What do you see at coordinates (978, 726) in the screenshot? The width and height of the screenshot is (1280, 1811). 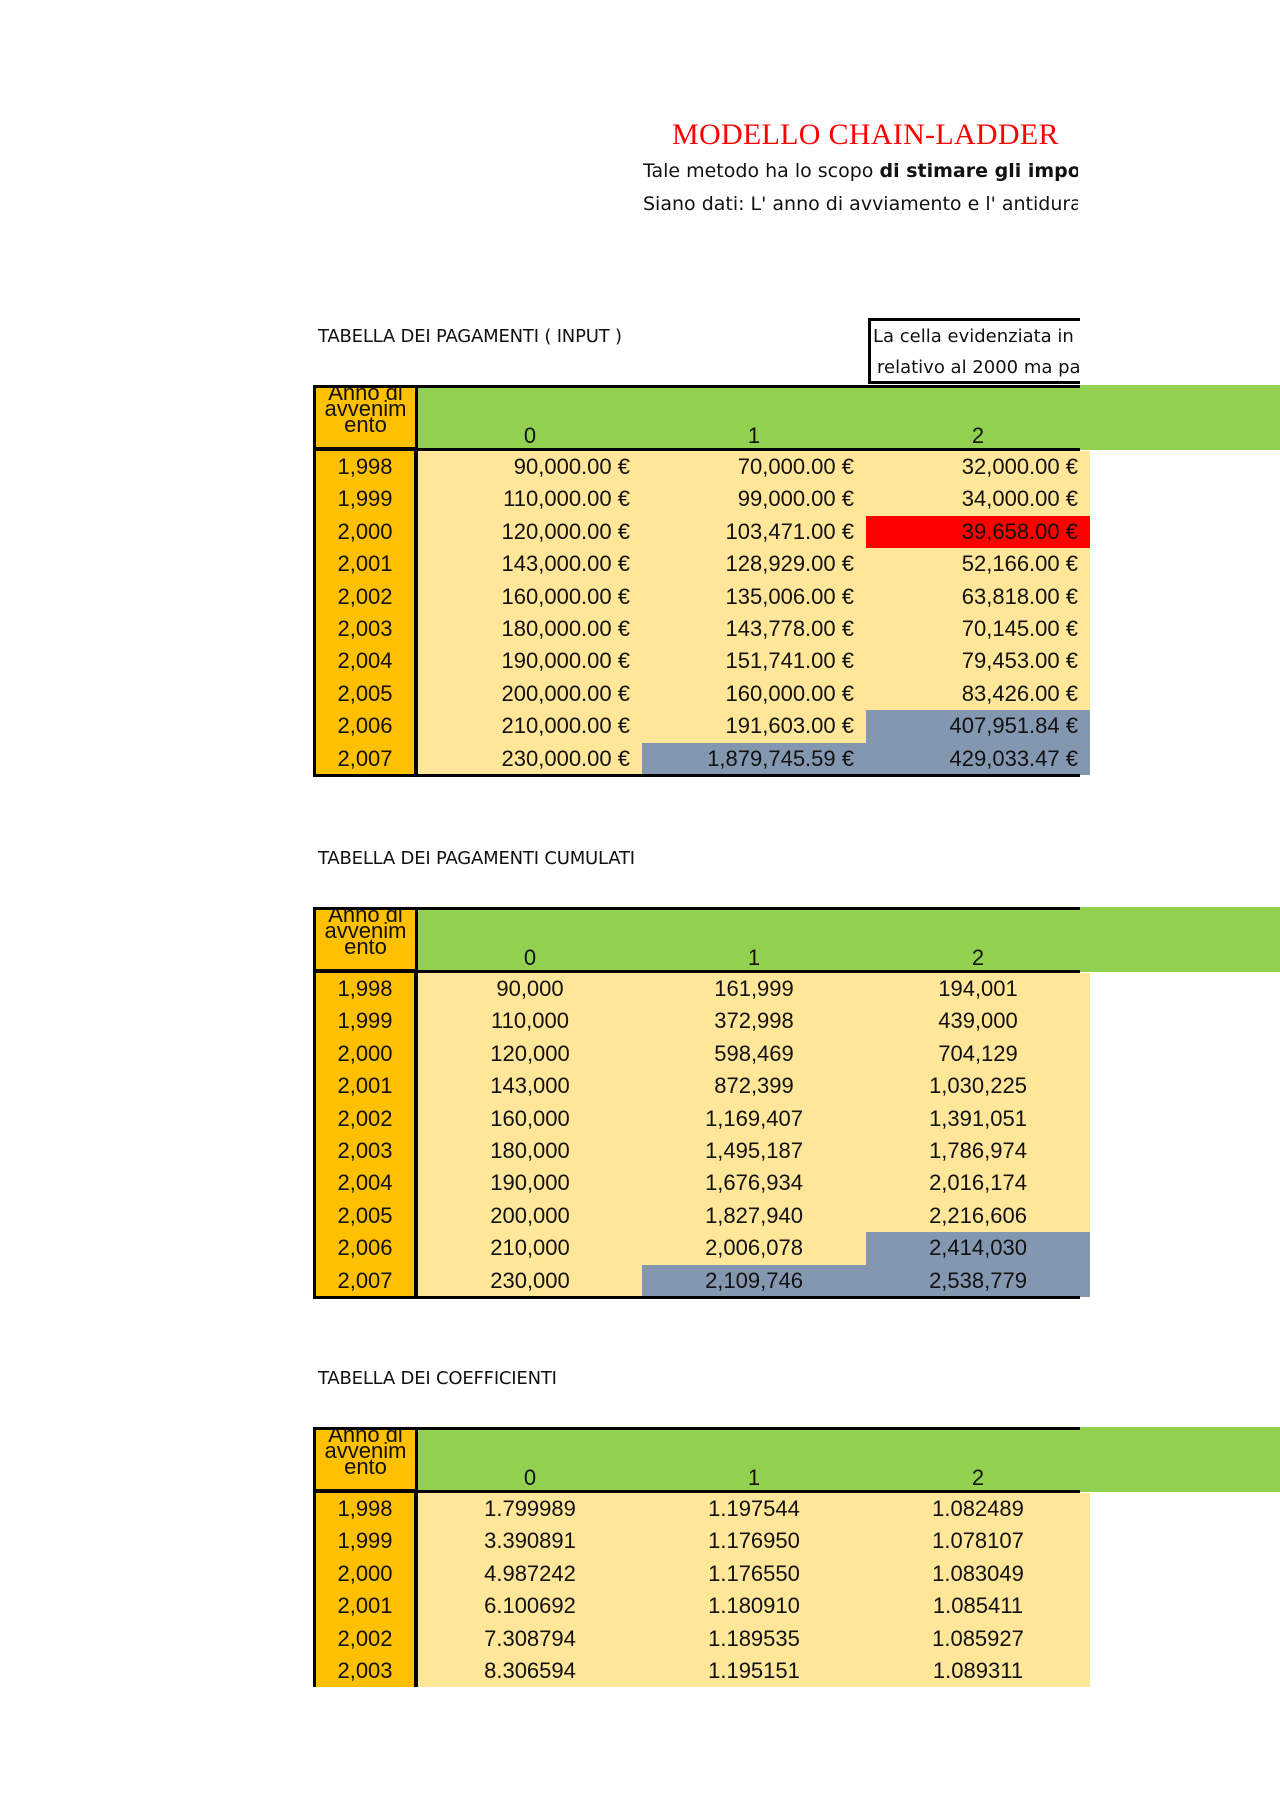 I see `estimated-cell: 407,951.84 €` at bounding box center [978, 726].